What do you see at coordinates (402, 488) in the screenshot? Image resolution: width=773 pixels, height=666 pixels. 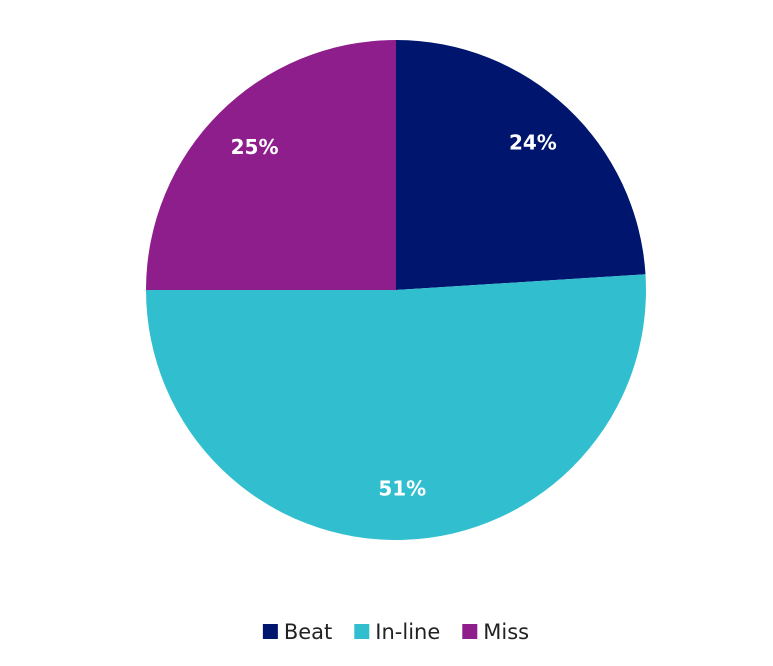 I see `value-label: 51%` at bounding box center [402, 488].